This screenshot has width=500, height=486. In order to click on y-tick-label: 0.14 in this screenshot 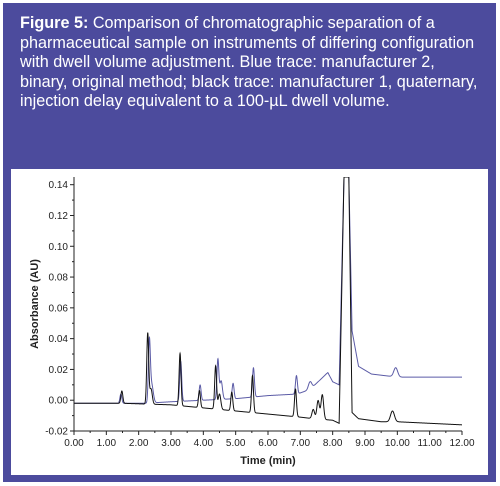, I will do `click(59, 185)`.